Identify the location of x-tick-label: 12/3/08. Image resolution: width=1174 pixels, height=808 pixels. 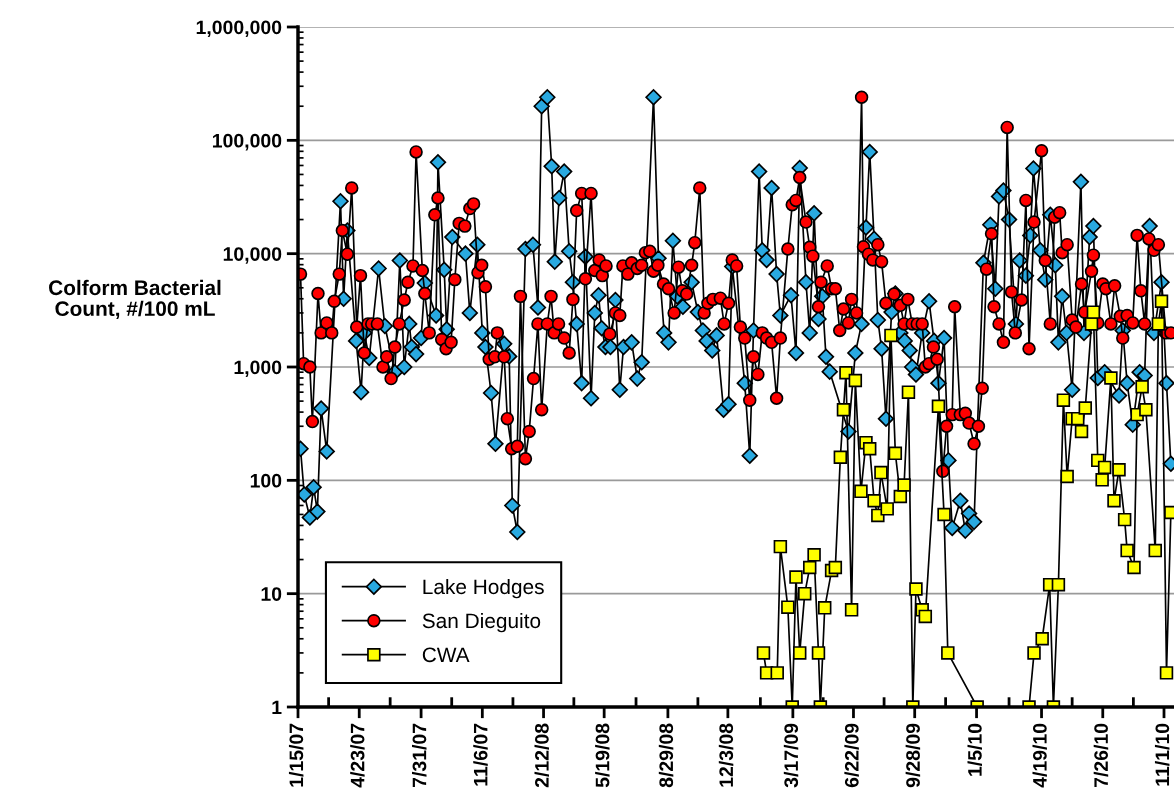
(726, 755).